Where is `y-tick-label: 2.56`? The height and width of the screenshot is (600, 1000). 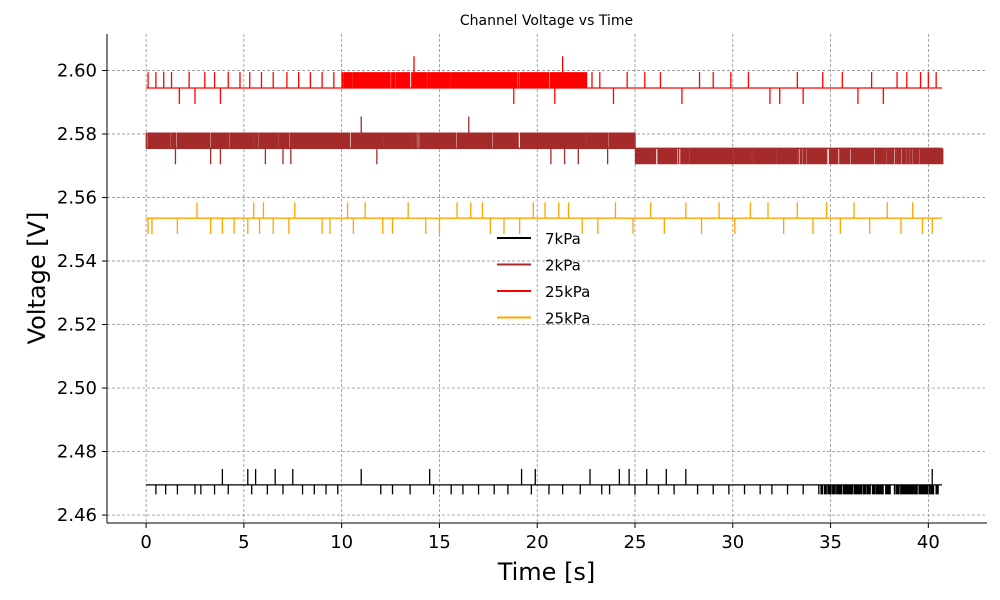
y-tick-label: 2.56 is located at coordinates (77, 198).